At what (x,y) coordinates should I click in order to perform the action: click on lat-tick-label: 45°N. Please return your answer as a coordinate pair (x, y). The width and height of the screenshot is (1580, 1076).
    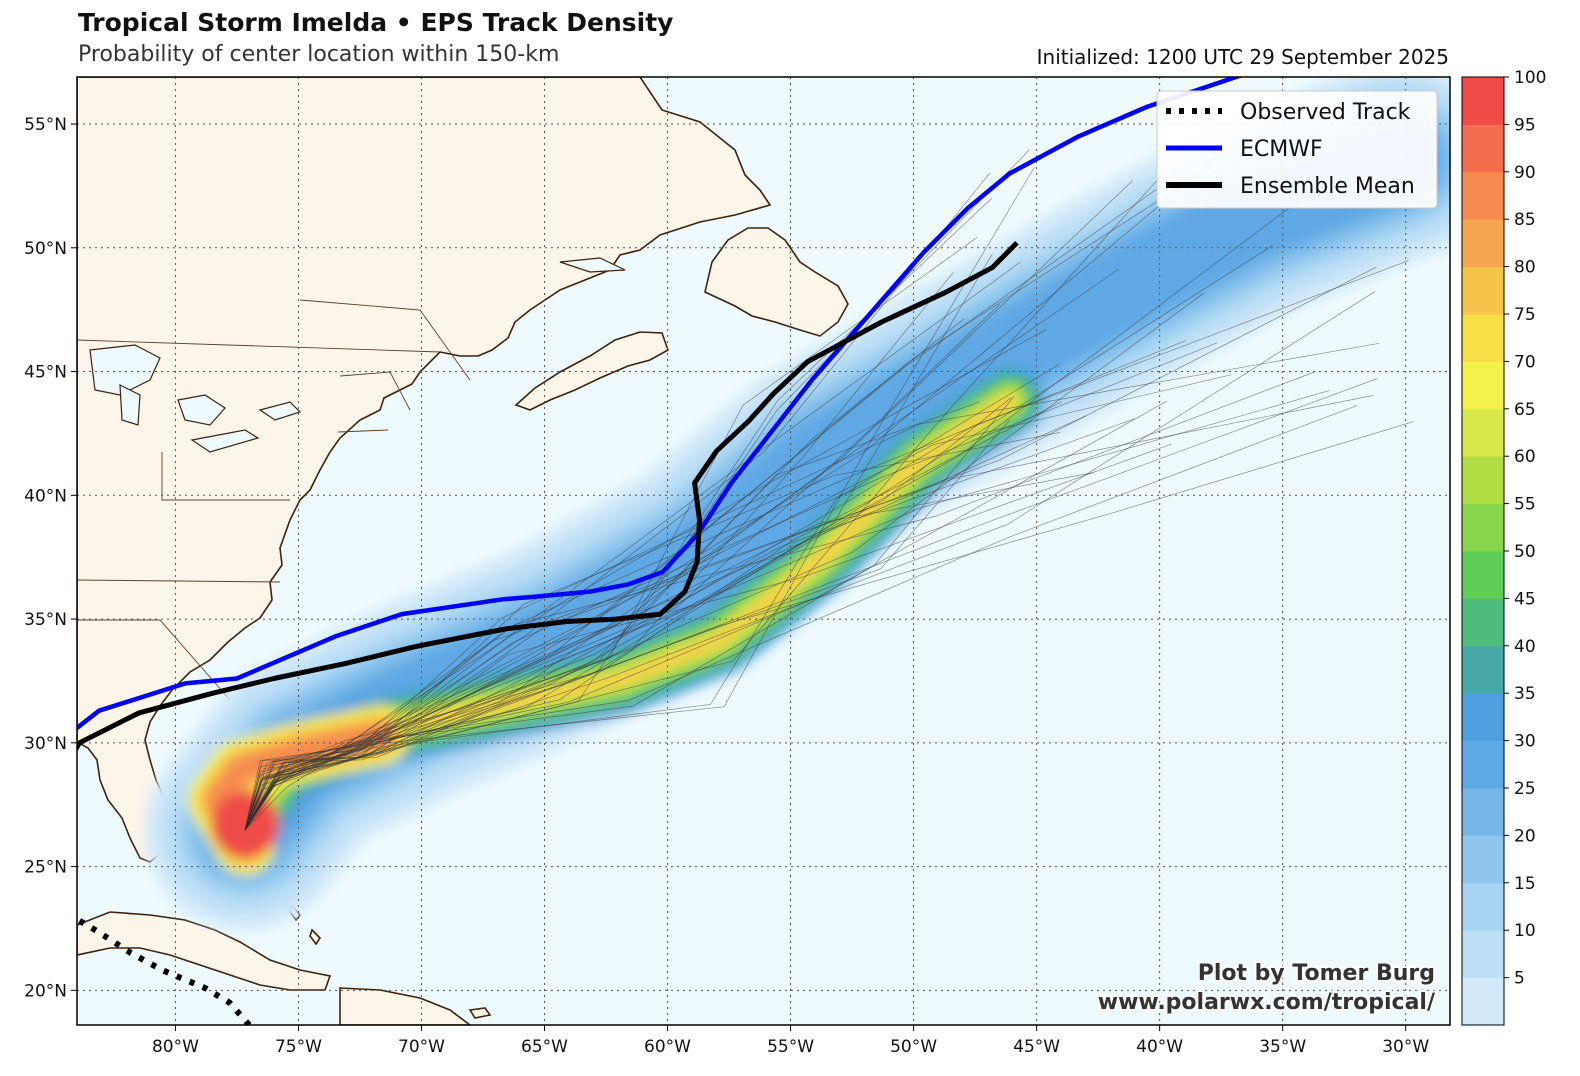
    Looking at the image, I should click on (45, 373).